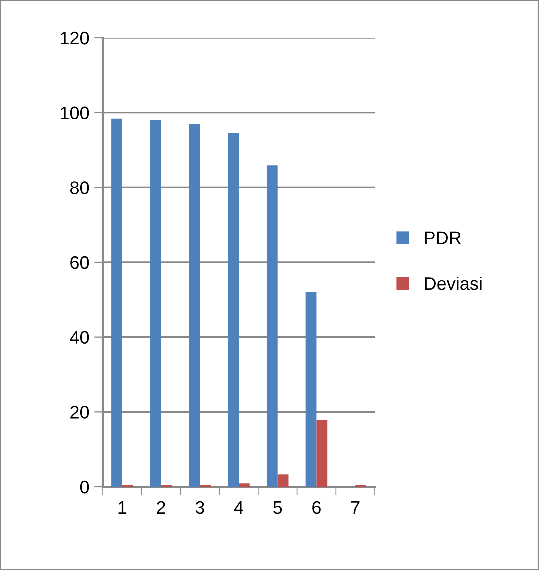 This screenshot has width=539, height=570. I want to click on x-tick-label: 7, so click(355, 508).